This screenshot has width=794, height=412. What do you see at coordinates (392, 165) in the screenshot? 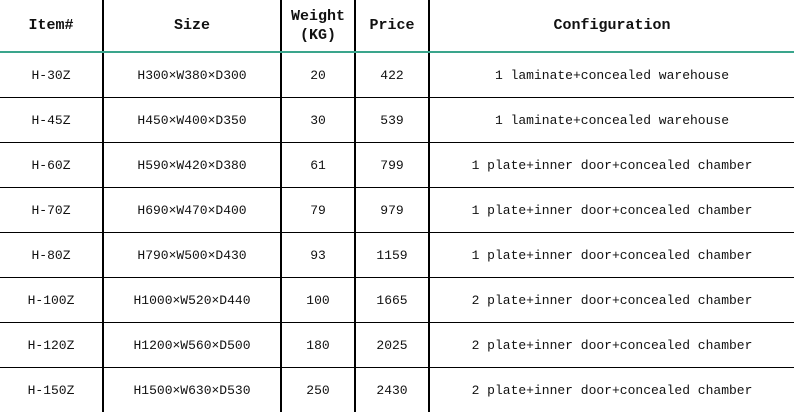
I see `cell-price: 799` at bounding box center [392, 165].